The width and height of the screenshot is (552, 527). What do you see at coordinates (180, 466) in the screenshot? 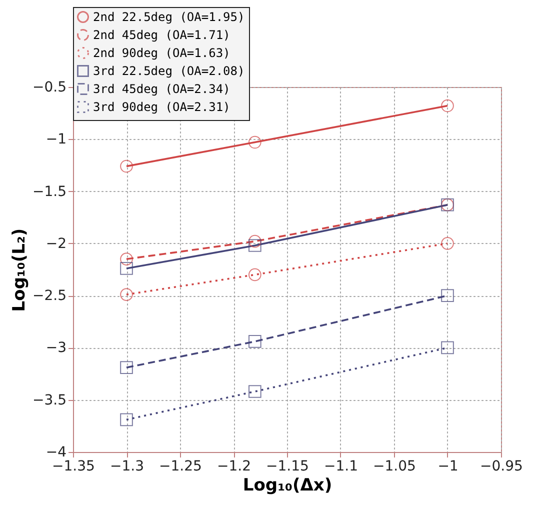
I see `x-tick-label: −1.25` at bounding box center [180, 466].